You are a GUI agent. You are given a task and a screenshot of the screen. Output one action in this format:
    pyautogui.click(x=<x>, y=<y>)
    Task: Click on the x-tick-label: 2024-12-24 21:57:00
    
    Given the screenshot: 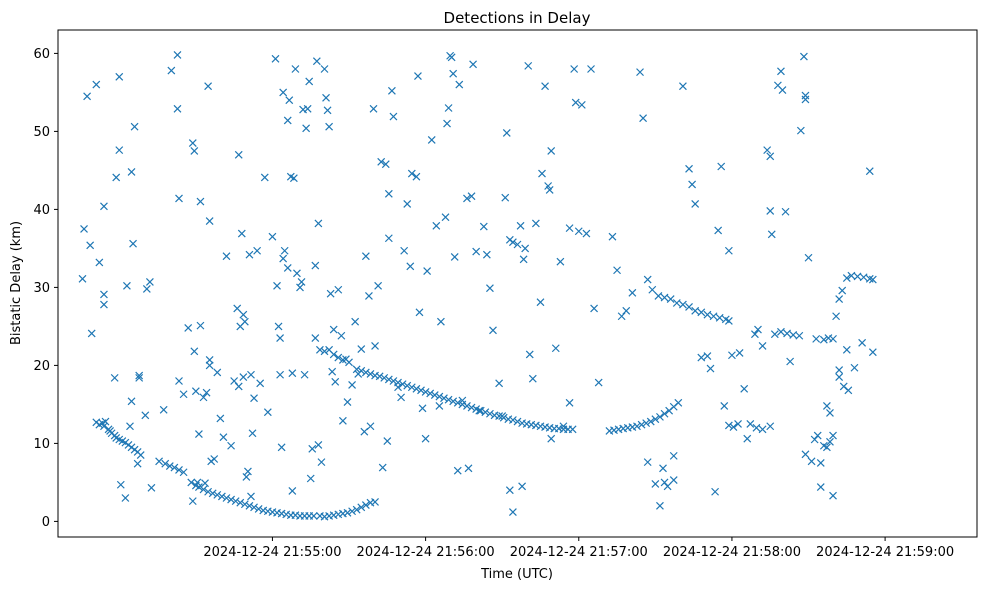 What is the action you would take?
    pyautogui.click(x=579, y=552)
    